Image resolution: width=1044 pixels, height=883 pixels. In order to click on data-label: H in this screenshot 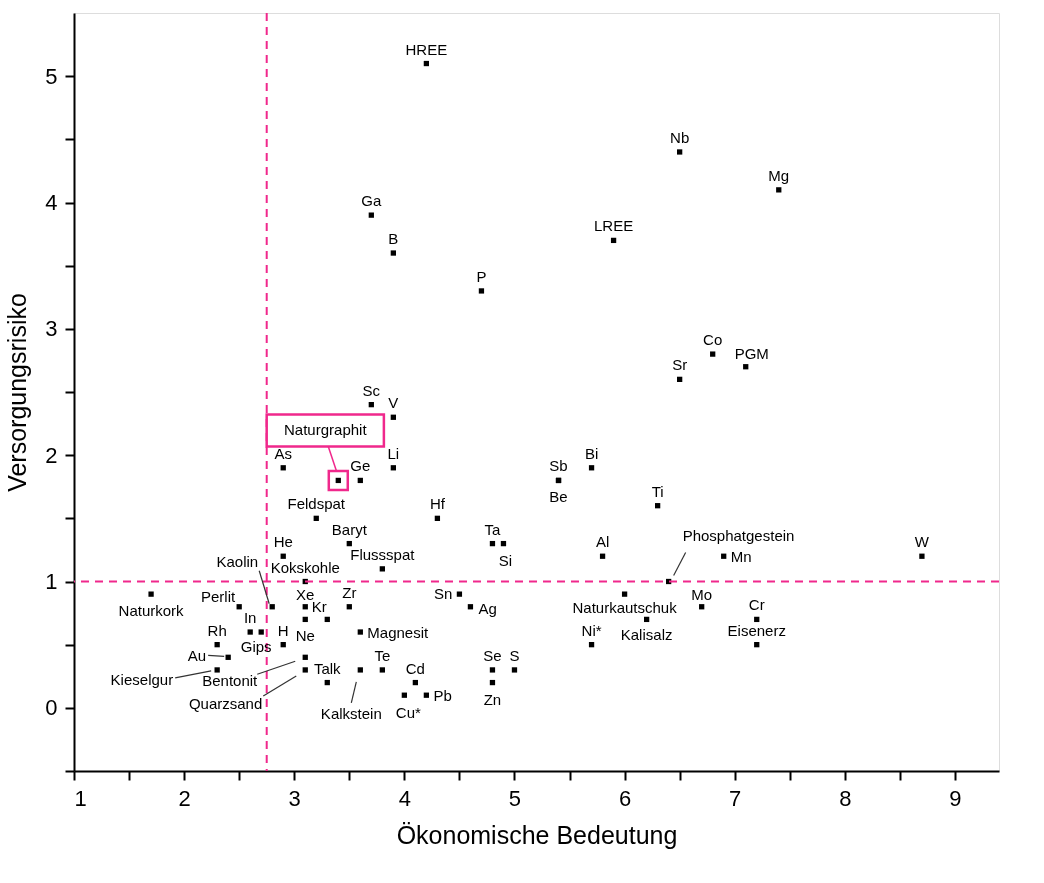, I will do `click(283, 630)`.